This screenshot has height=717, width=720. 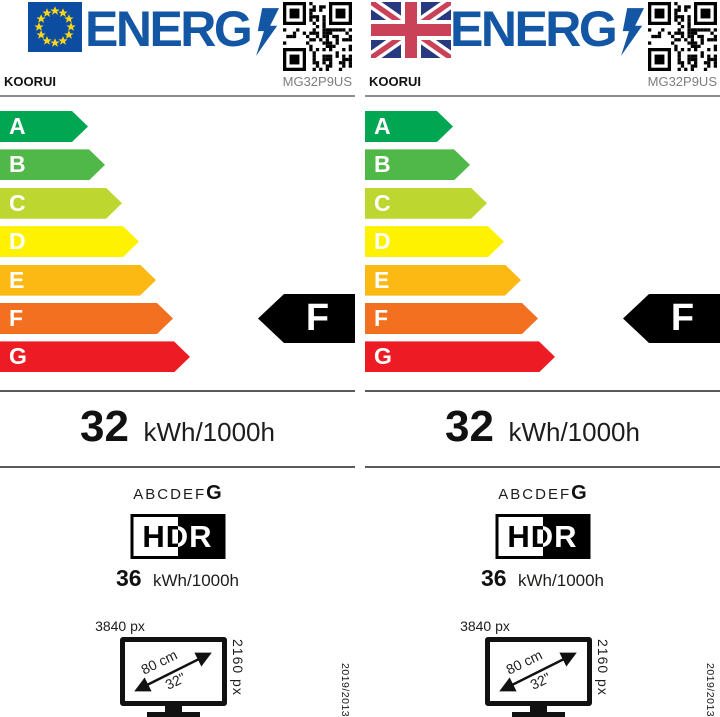 What do you see at coordinates (55, 27) in the screenshot?
I see `eu-flag-icon` at bounding box center [55, 27].